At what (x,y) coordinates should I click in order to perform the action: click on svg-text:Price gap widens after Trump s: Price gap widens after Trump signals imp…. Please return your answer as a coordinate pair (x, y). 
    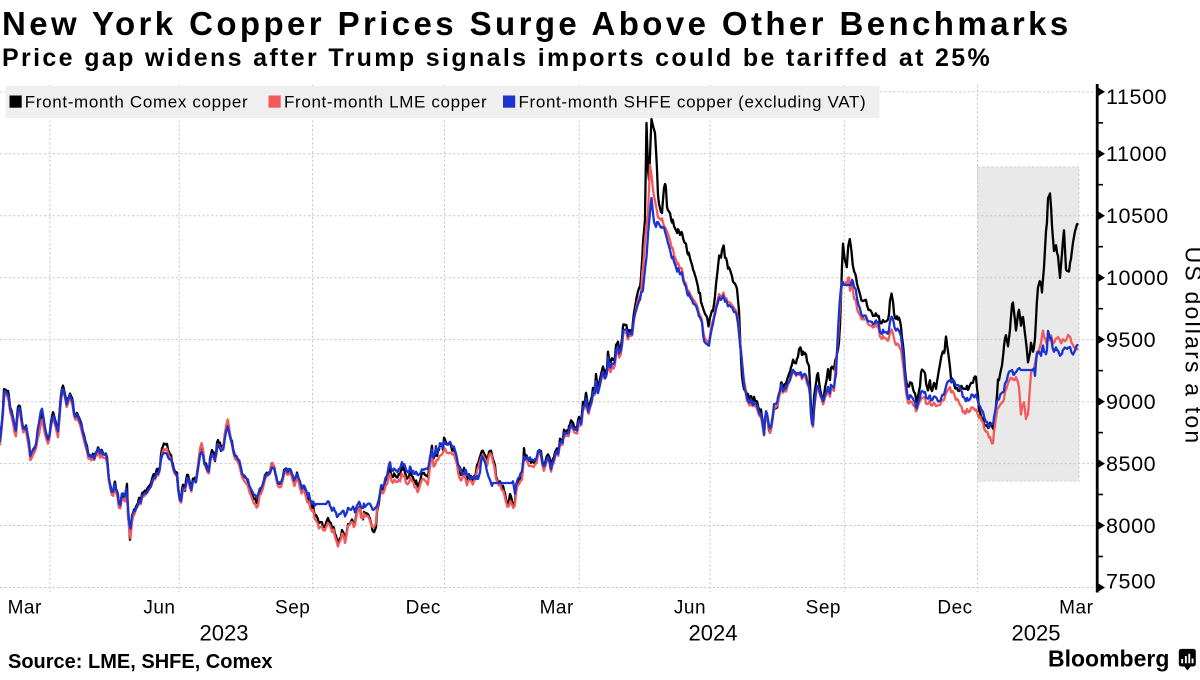
    Looking at the image, I should click on (497, 58).